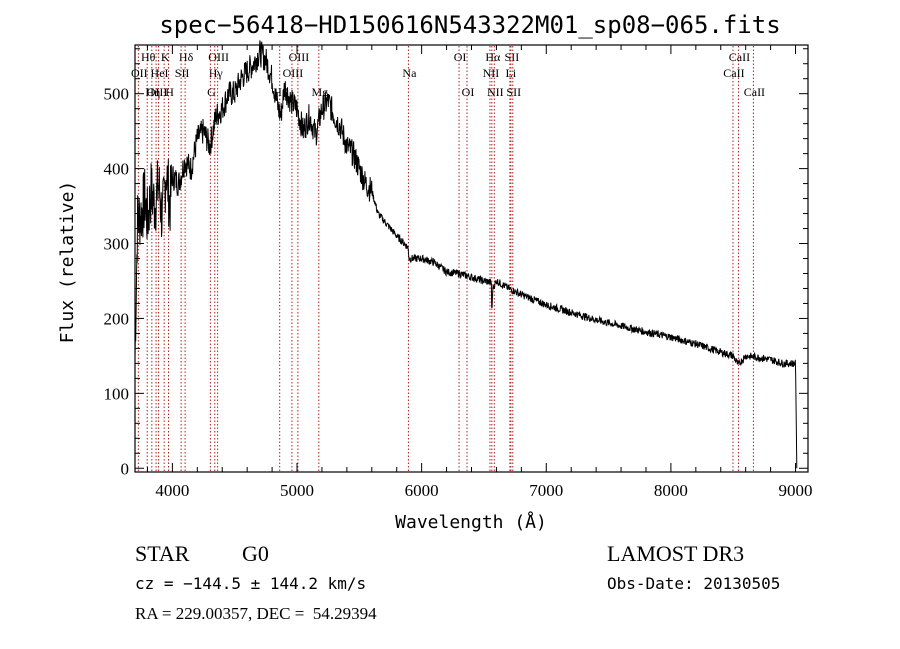  Describe the element at coordinates (169, 92) in the screenshot. I see `spectral-line-label: H` at that location.